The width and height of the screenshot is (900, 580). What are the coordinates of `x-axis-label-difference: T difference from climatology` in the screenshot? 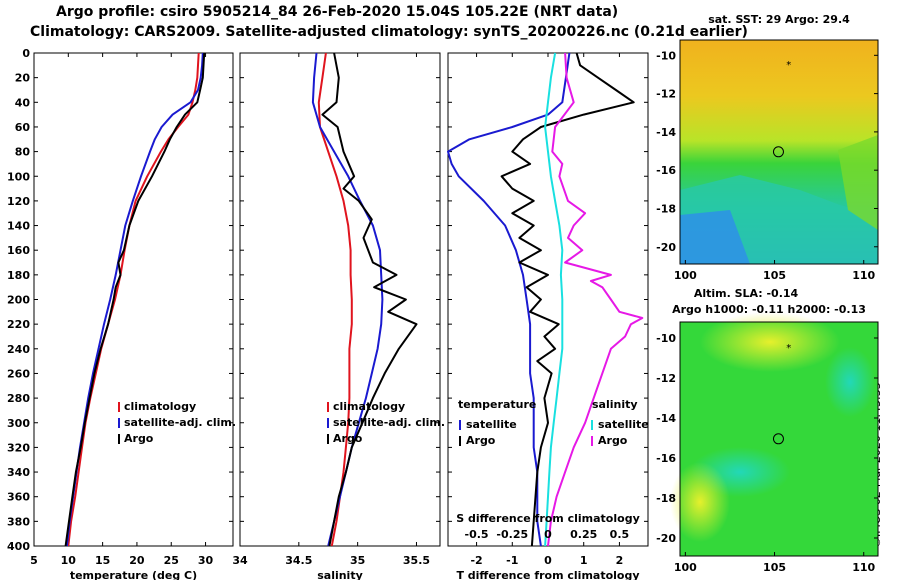 It's located at (547, 574).